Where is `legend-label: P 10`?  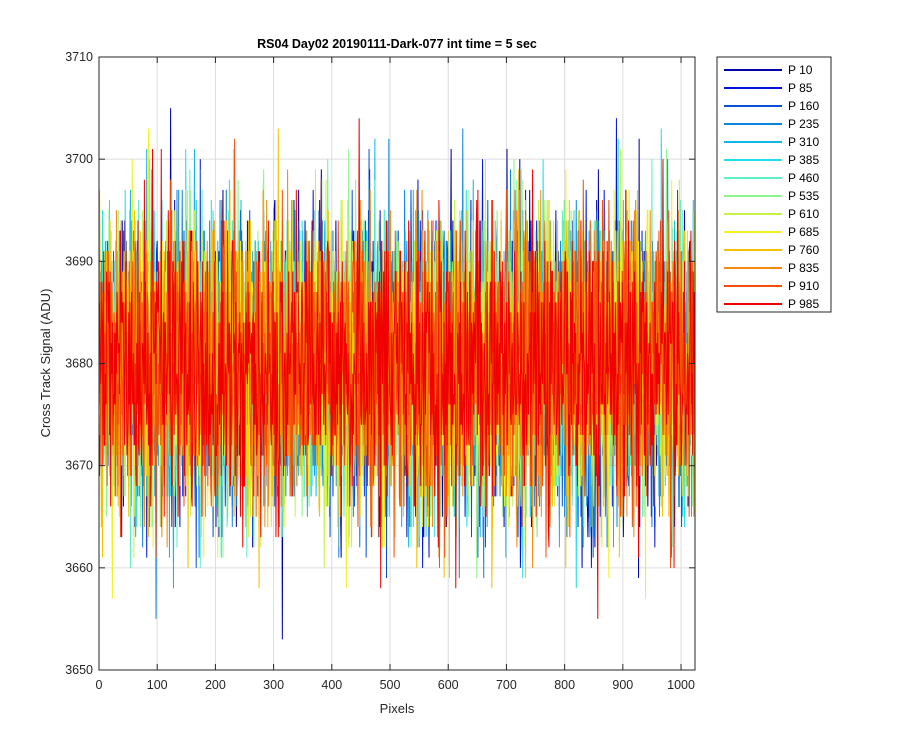
legend-label: P 10 is located at coordinates (800, 70).